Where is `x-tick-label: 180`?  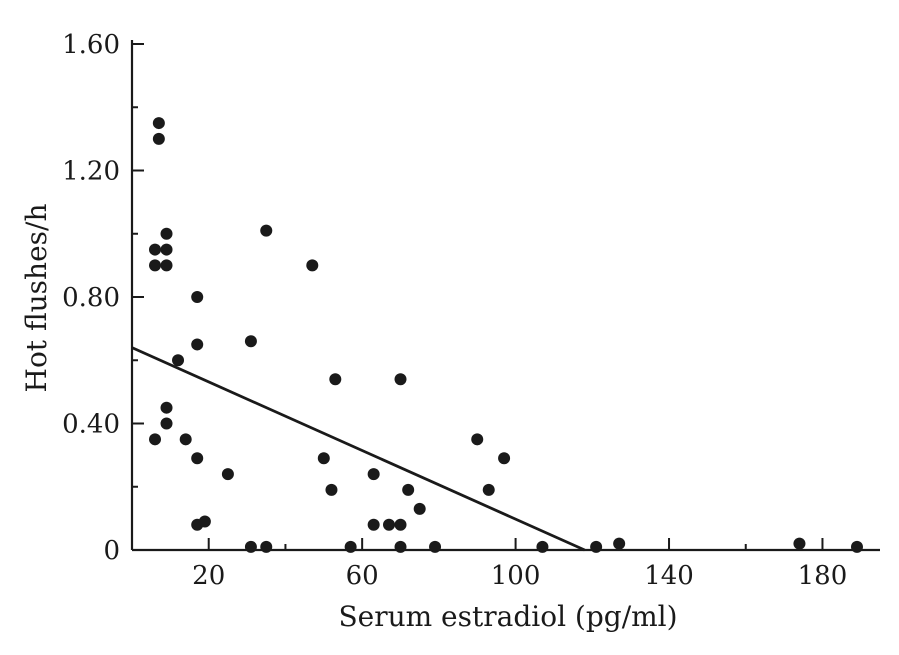
x-tick-label: 180 is located at coordinates (823, 576).